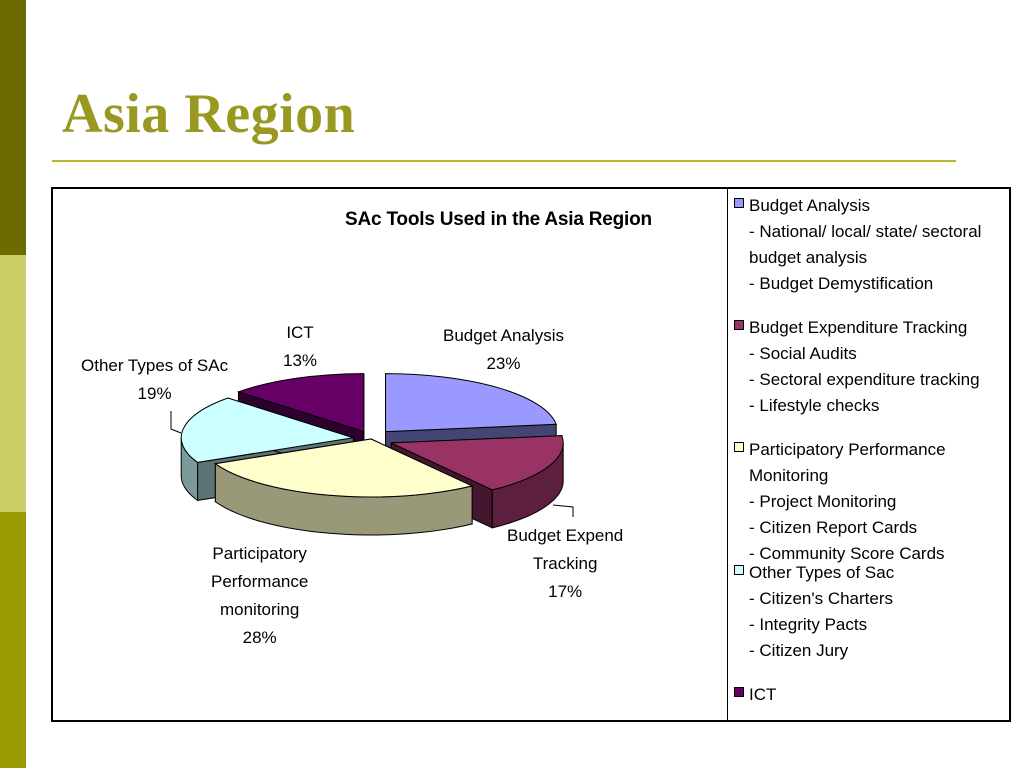 The width and height of the screenshot is (1024, 768). Describe the element at coordinates (503, 363) in the screenshot. I see `data-label-value: 23%` at that location.